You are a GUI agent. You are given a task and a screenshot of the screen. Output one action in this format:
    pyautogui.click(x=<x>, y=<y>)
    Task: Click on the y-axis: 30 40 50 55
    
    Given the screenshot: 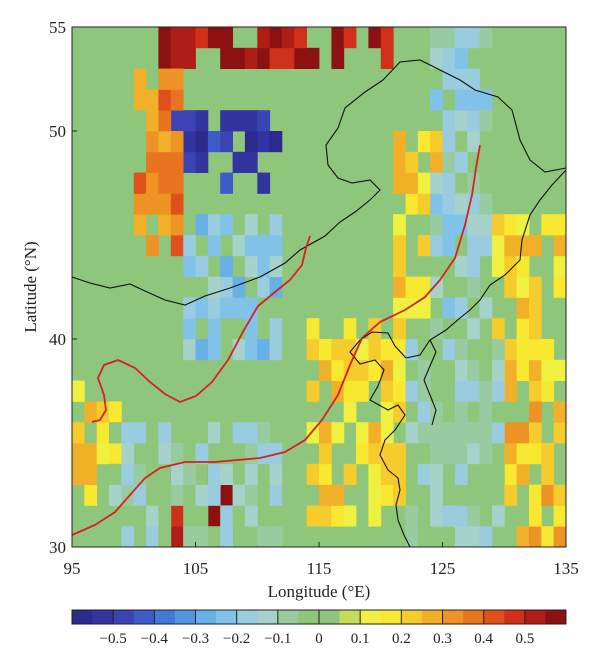 What is the action you would take?
    pyautogui.click(x=63, y=287)
    